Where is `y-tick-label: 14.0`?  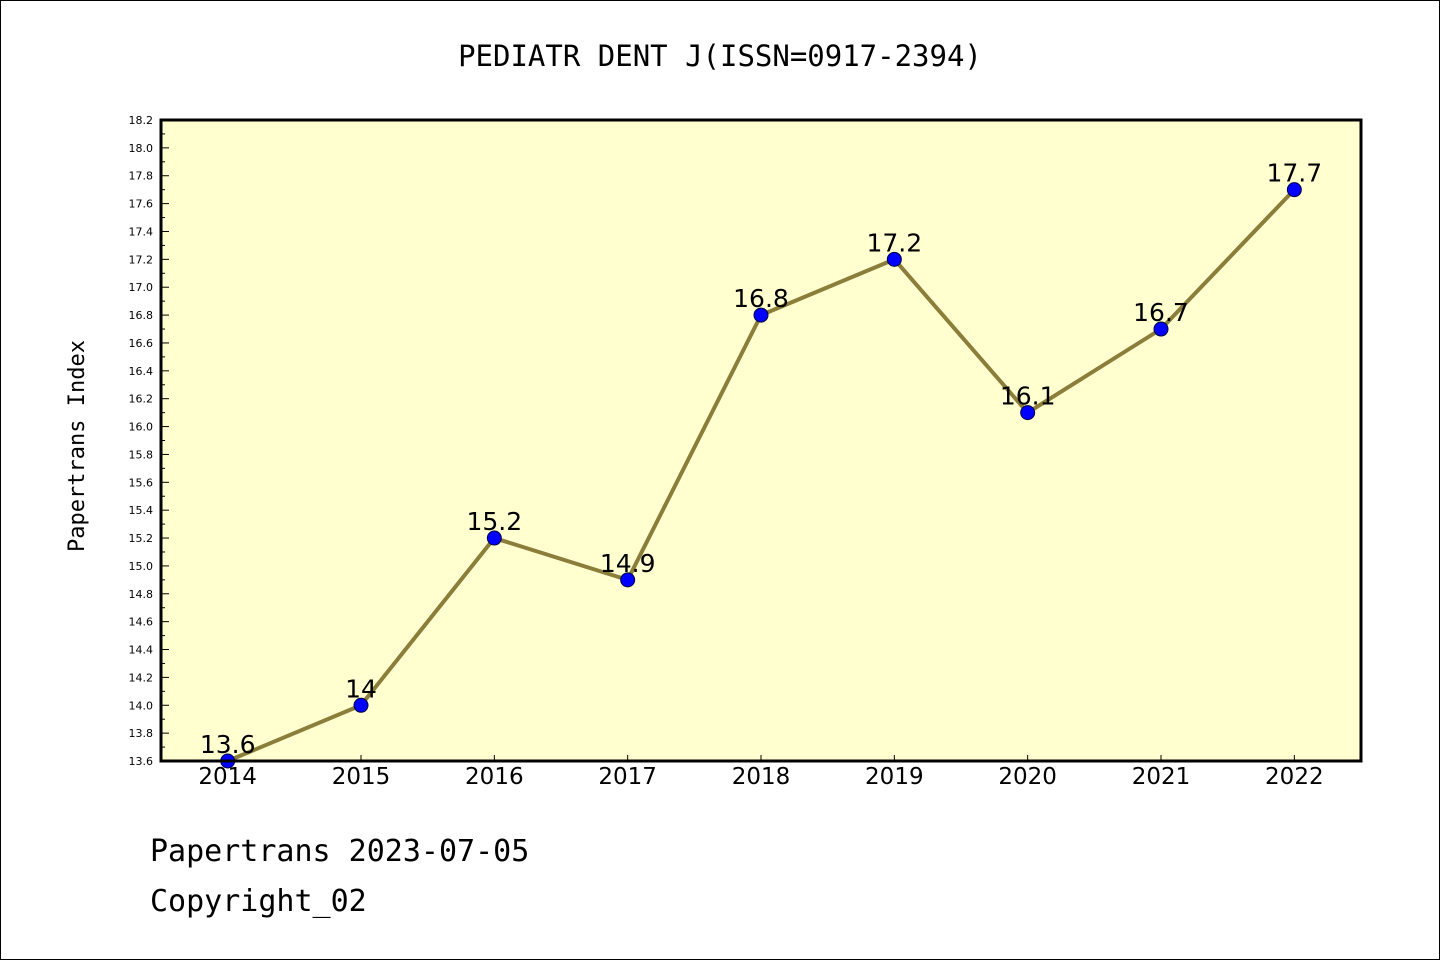
y-tick-label: 14.0 is located at coordinates (141, 705).